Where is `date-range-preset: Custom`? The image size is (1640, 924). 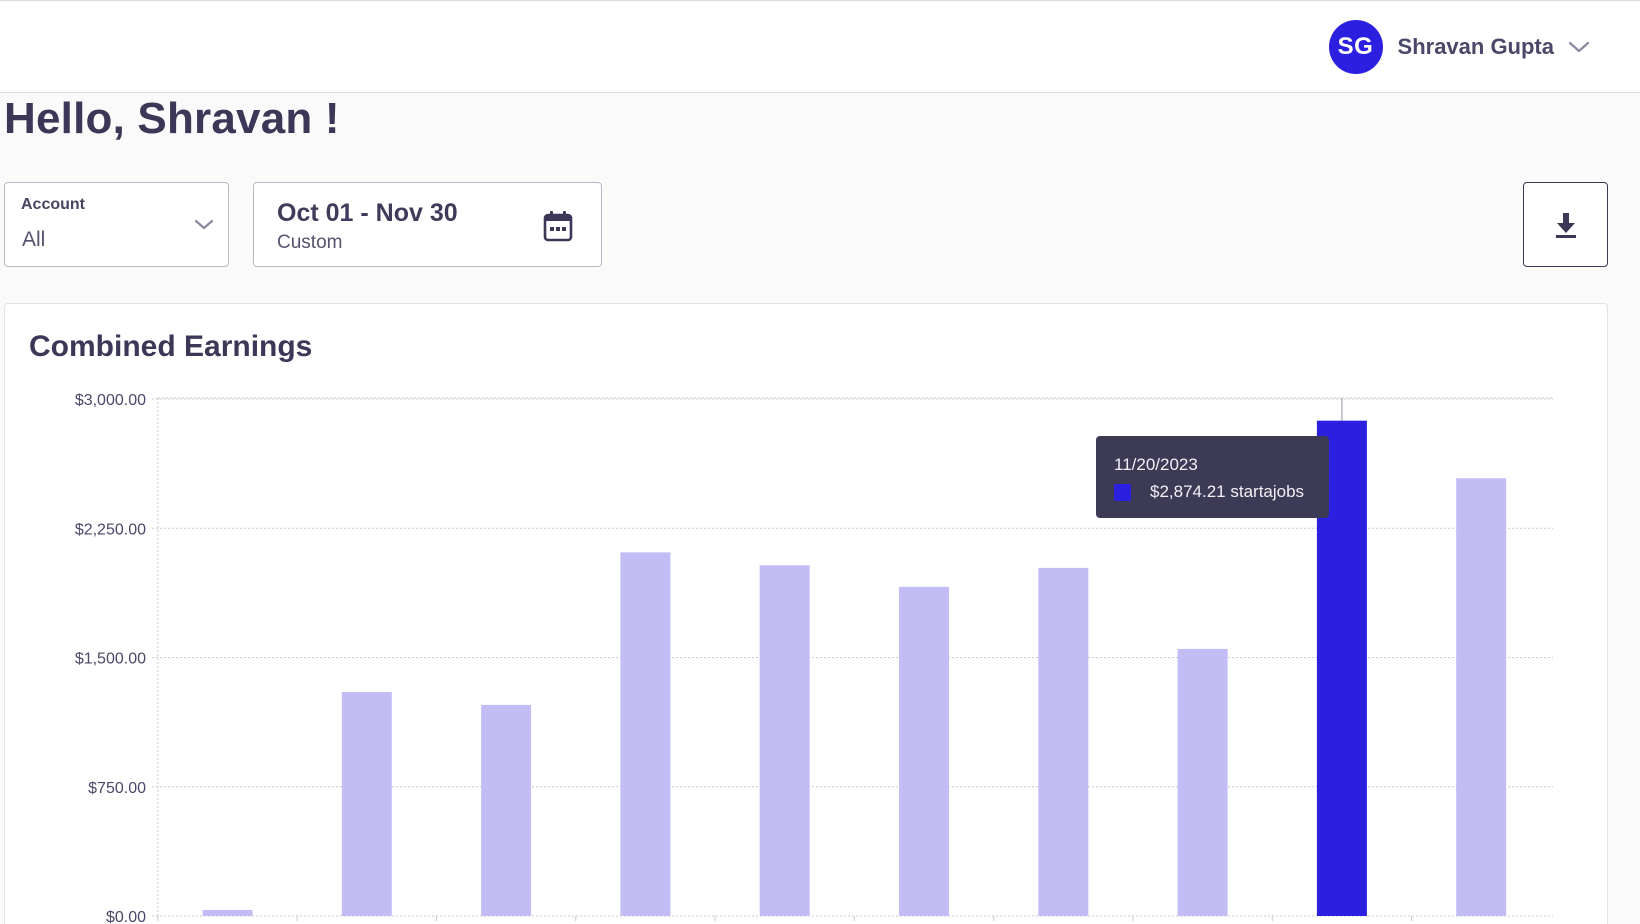
date-range-preset: Custom is located at coordinates (310, 242).